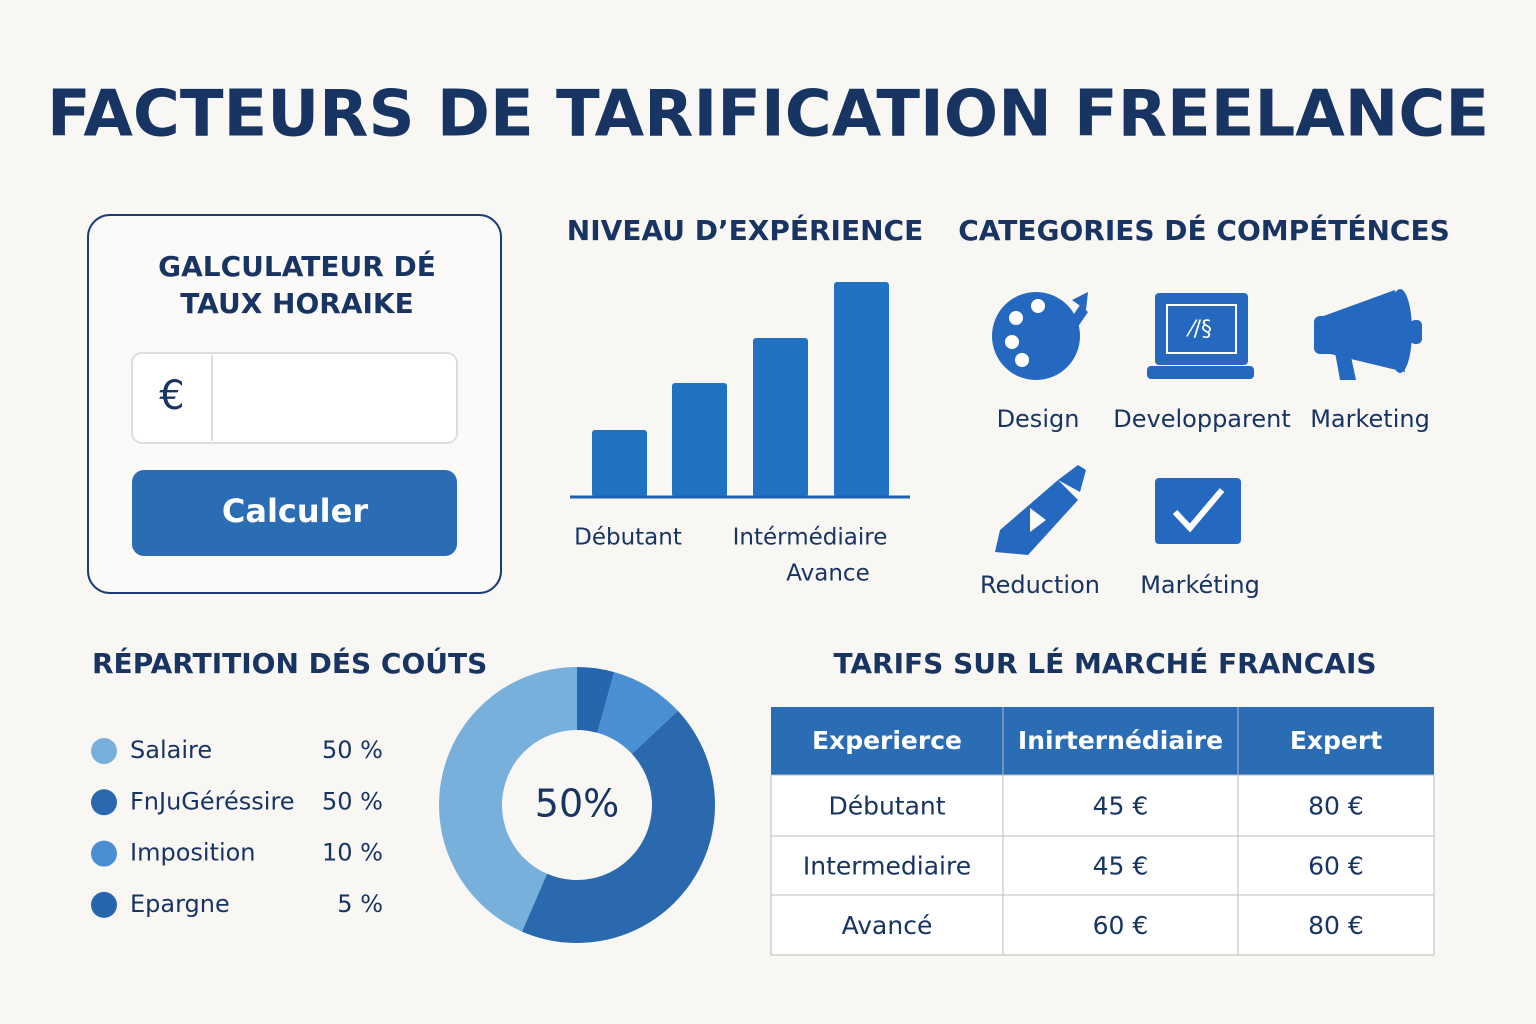 Image resolution: width=1536 pixels, height=1024 pixels. I want to click on megaphone-icon, so click(1368, 334).